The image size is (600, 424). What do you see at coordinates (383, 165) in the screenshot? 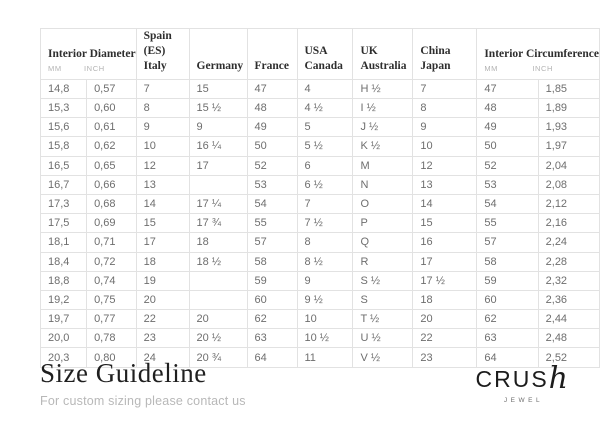
I see `table-cell: M` at bounding box center [383, 165].